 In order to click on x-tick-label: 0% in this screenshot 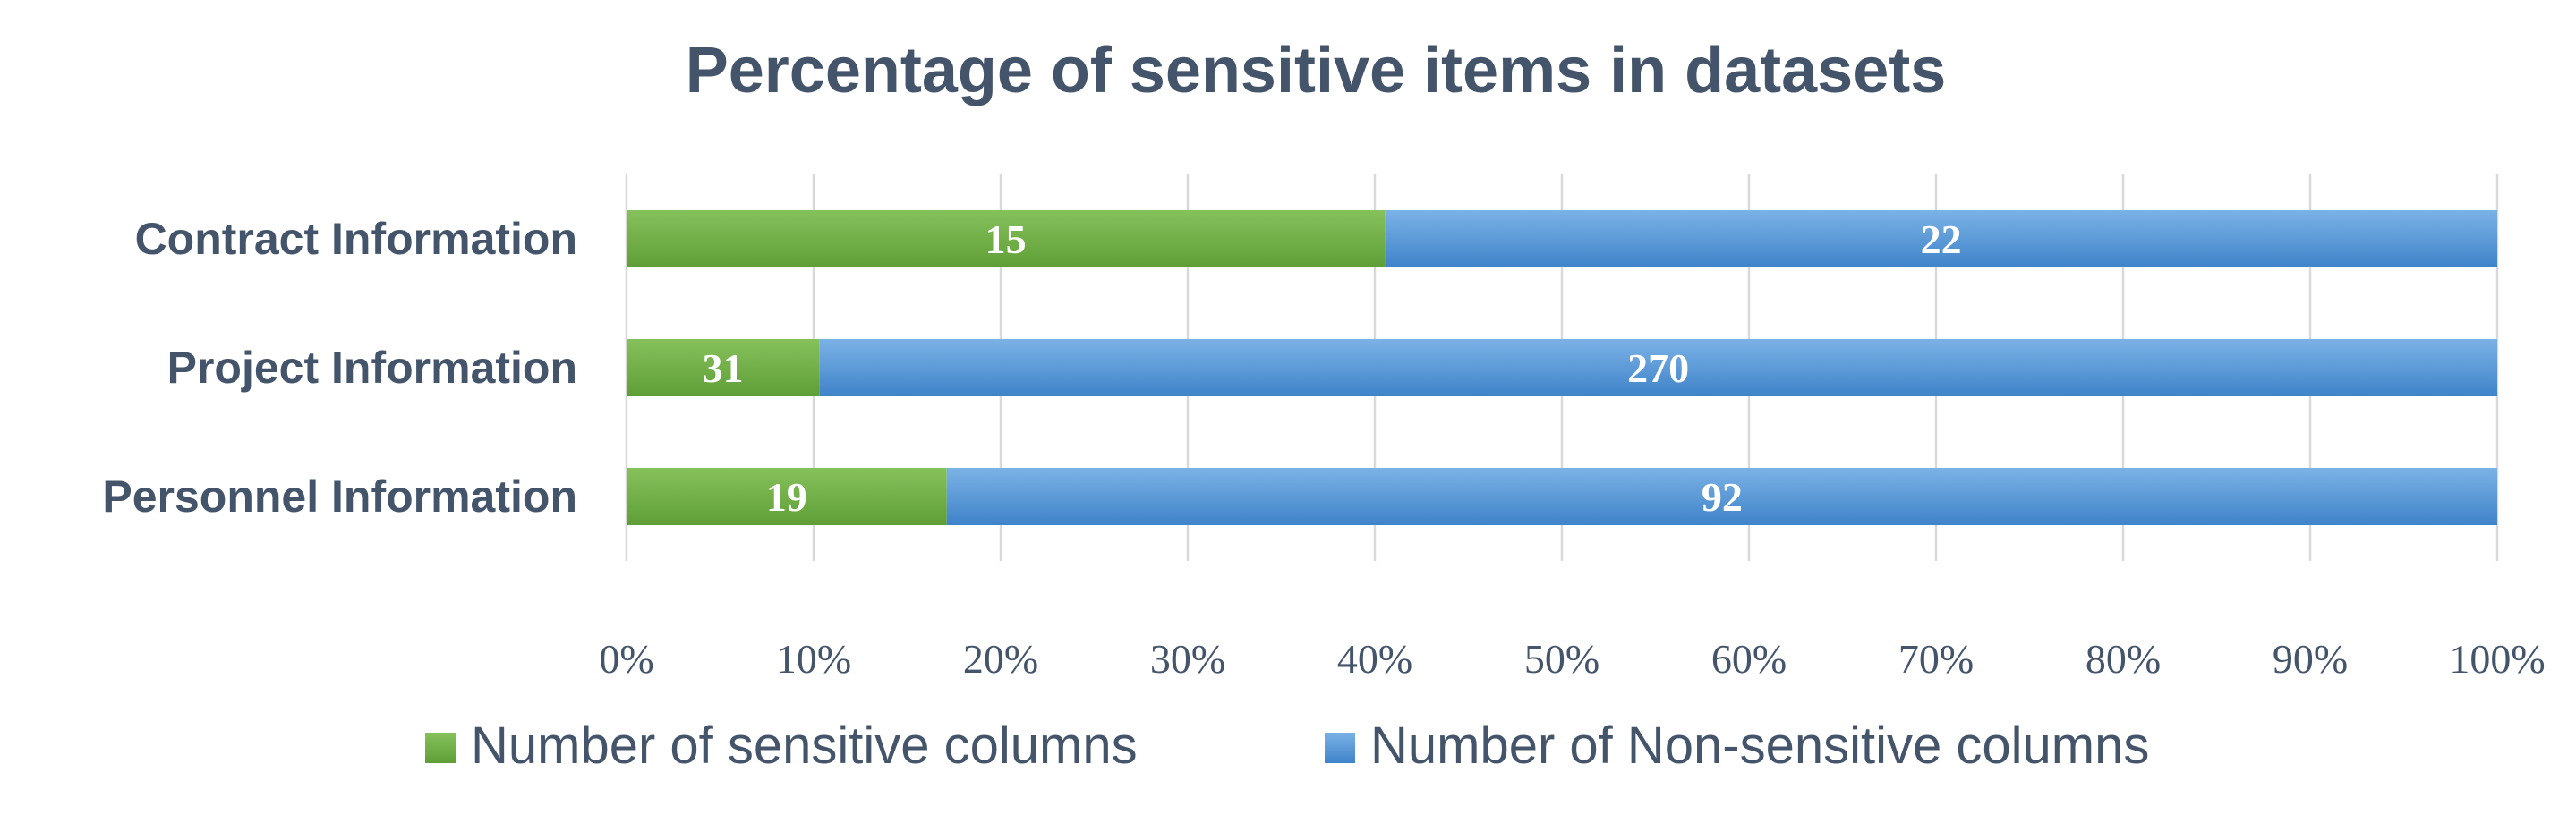, I will do `click(626, 659)`.